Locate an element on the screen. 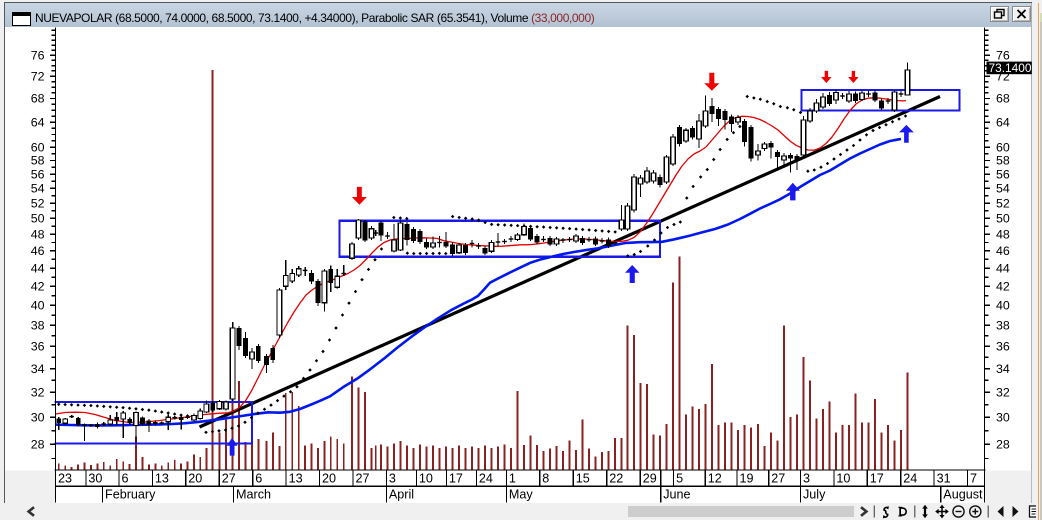 Image resolution: width=1042 pixels, height=520 pixels. svg-text: 31 is located at coordinates (944, 478).